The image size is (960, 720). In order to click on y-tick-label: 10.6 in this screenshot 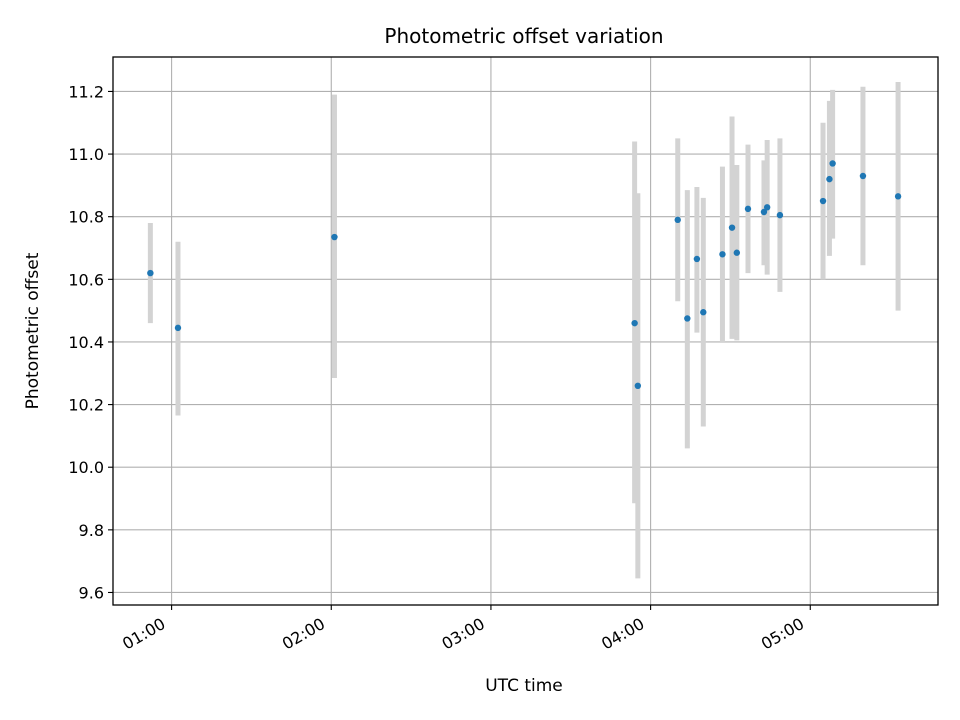, I will do `click(86, 279)`.